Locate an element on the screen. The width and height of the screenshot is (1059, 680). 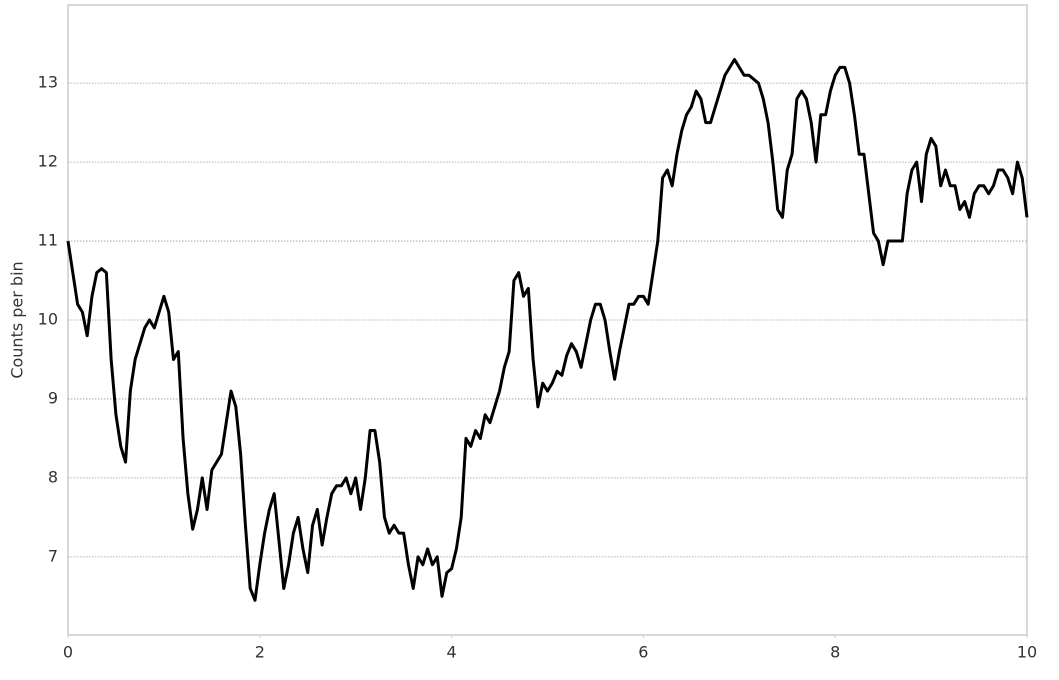
y-tick-label: 8 is located at coordinates (53, 476).